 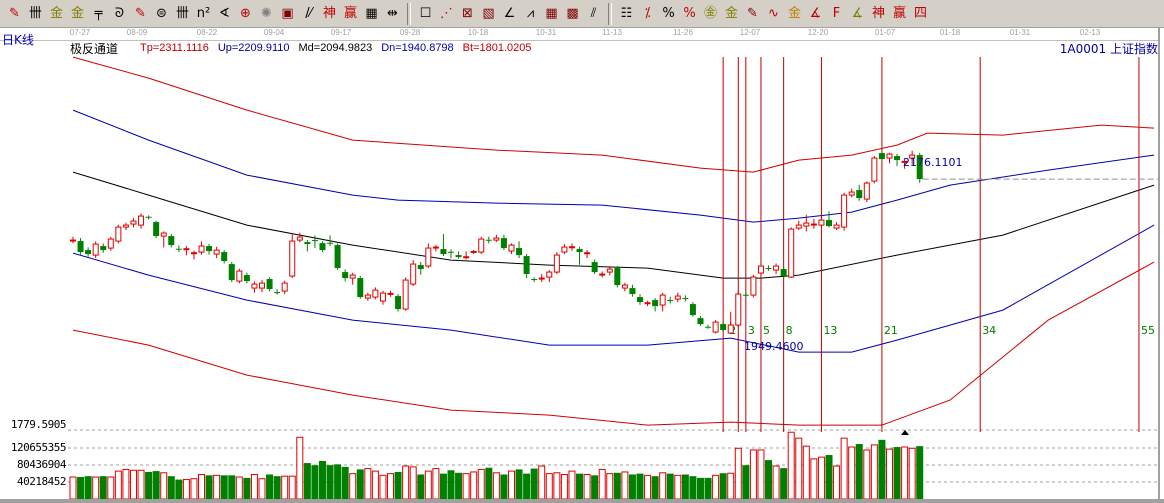 I want to click on n-square-icon: n², so click(x=203, y=13).